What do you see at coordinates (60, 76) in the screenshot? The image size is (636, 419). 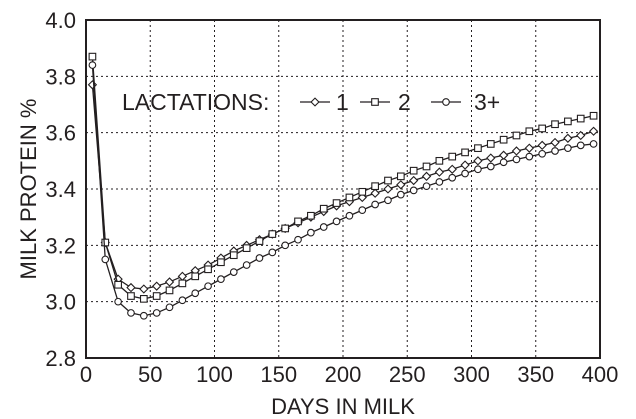 I see `y-tick-label: 3.8` at bounding box center [60, 76].